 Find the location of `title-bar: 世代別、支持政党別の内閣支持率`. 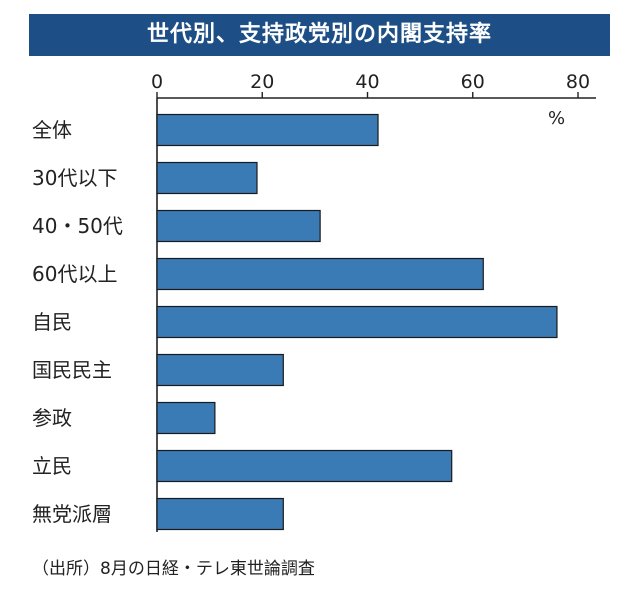

title-bar: 世代別、支持政党別の内閣支持率 is located at coordinates (319, 35).